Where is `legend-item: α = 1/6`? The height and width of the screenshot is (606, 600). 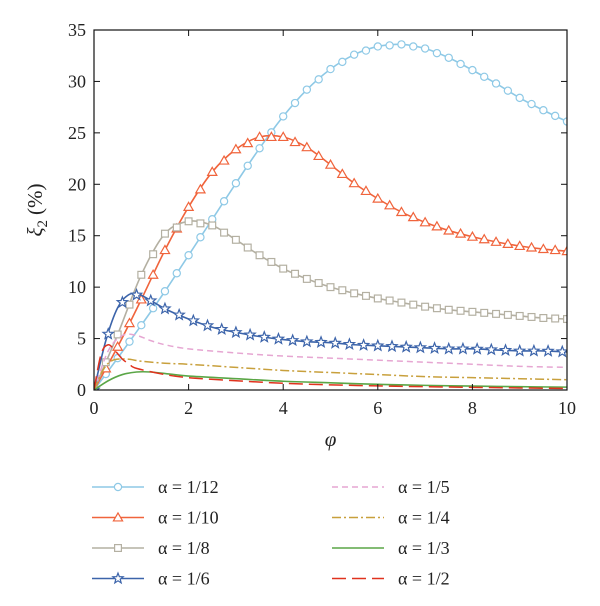 legend-item: α = 1/6 is located at coordinates (151, 579).